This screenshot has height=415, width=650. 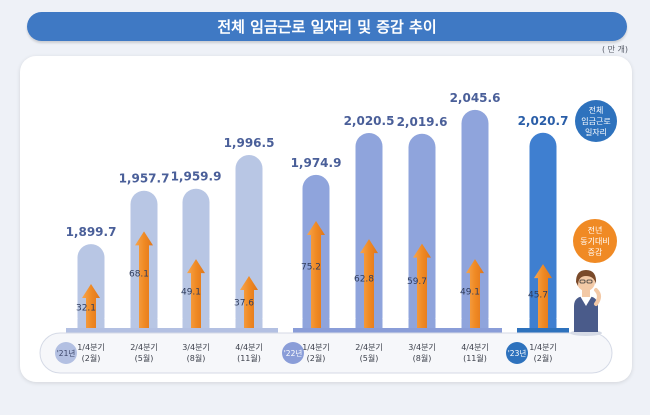 I want to click on total-value-label: 1,996.5, so click(x=249, y=143).